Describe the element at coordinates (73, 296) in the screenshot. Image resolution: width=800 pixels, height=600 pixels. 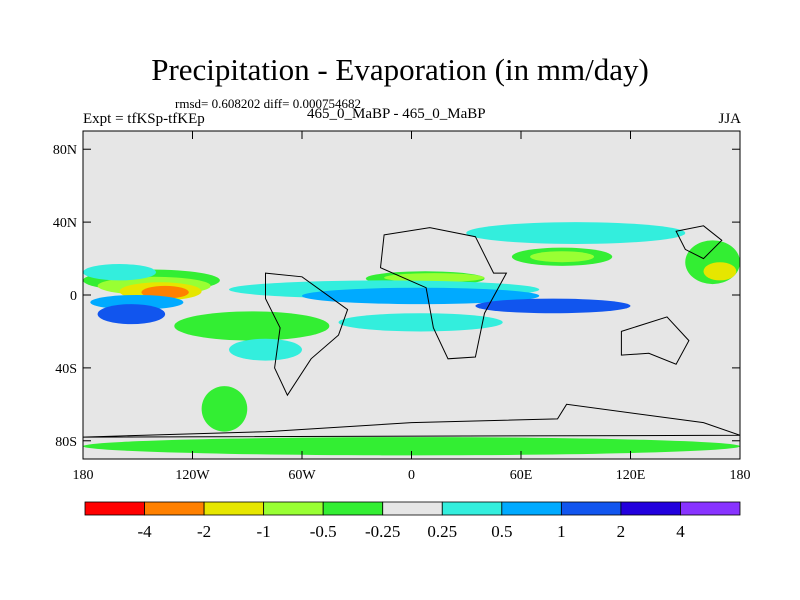
I see `y-tick-label: 0` at that location.